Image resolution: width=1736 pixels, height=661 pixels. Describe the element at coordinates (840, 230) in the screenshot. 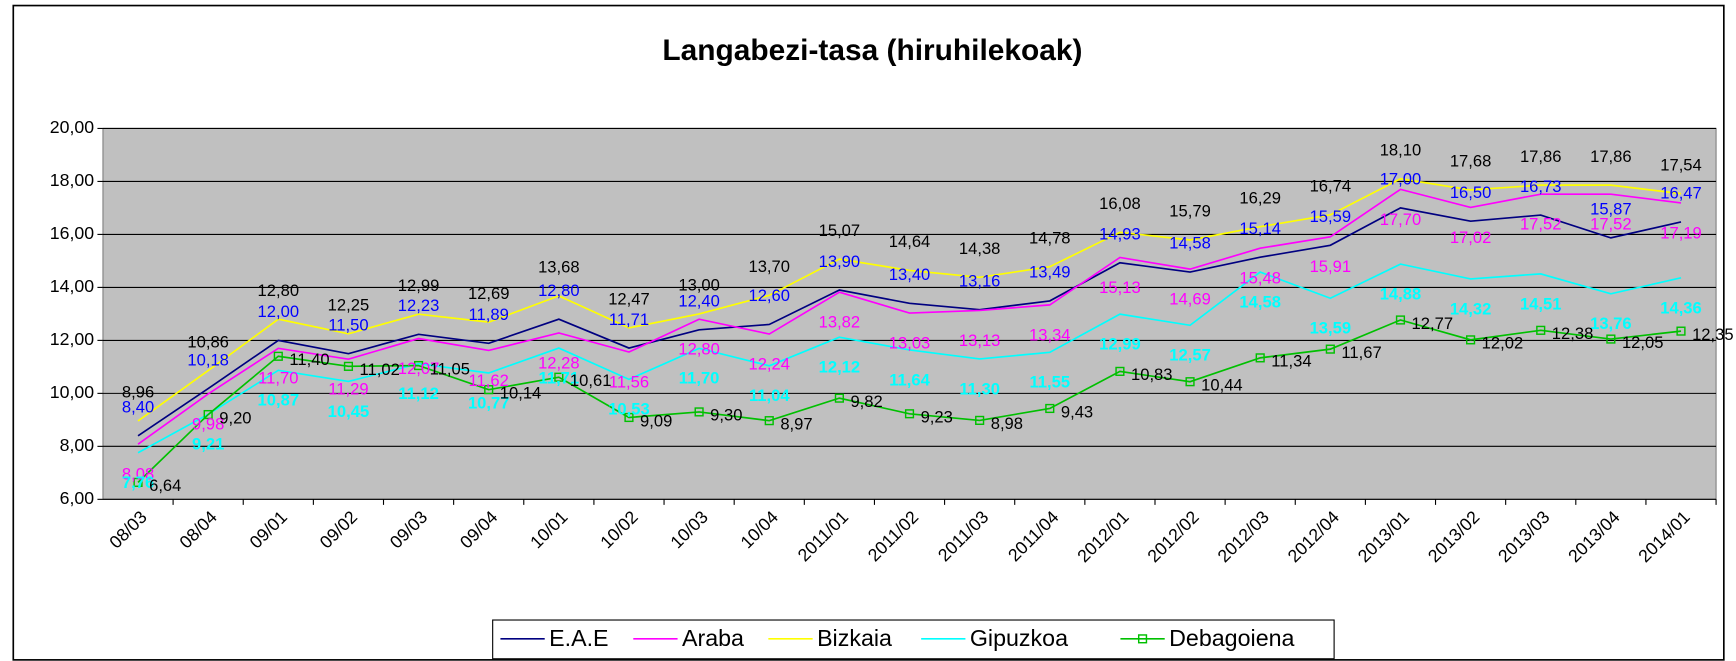

I see `data-label: 15,07` at that location.